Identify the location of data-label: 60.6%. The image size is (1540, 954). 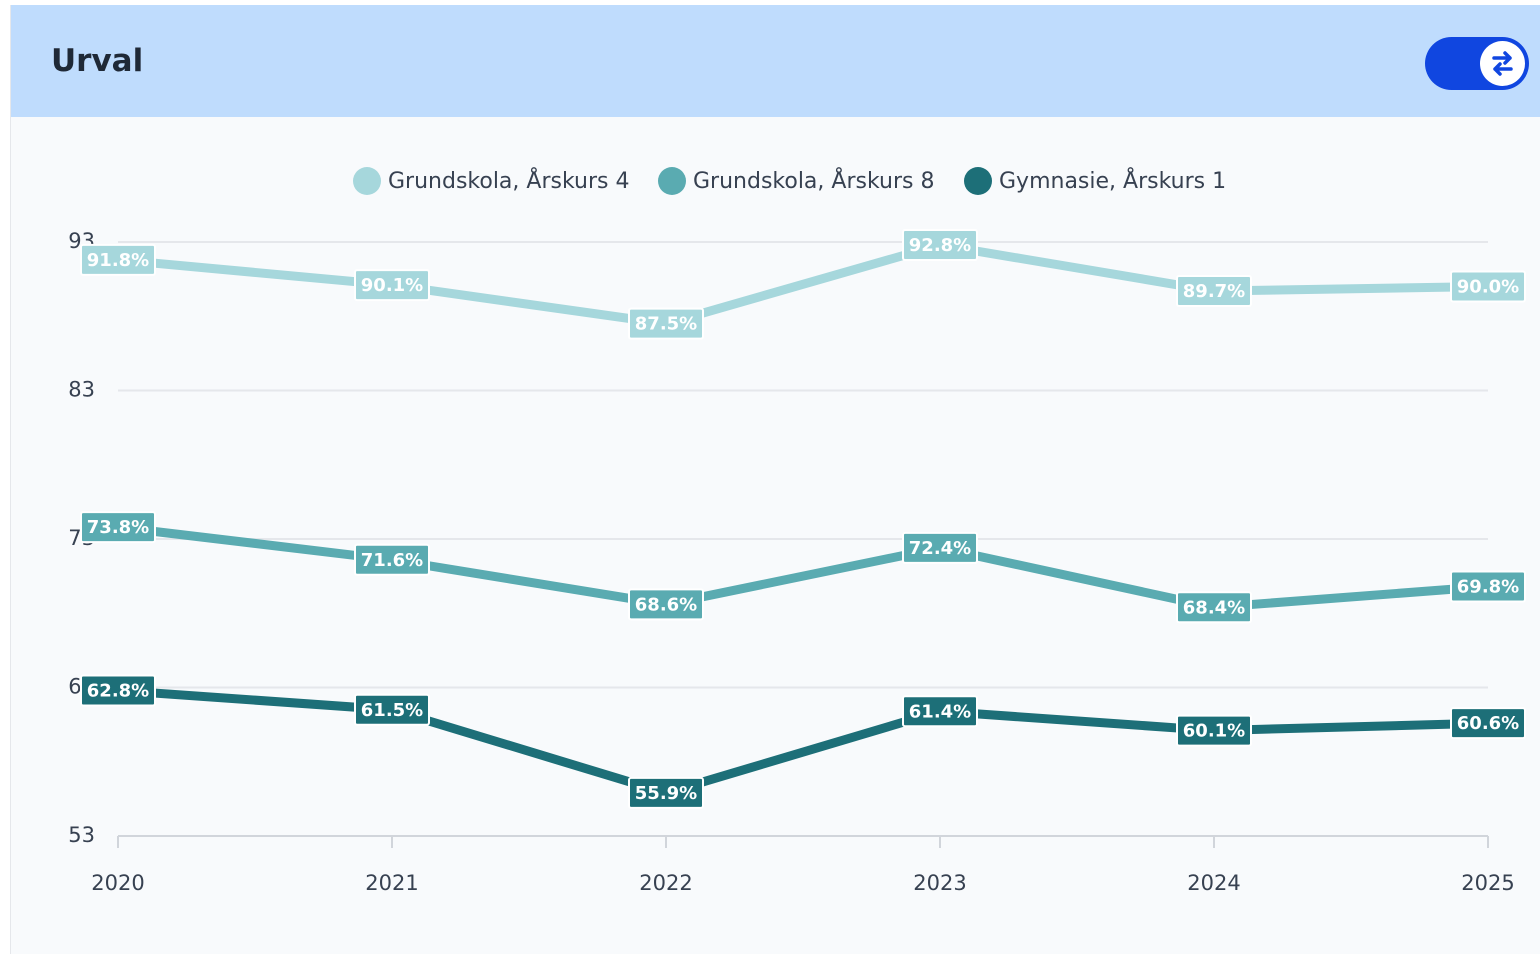
(1488, 723).